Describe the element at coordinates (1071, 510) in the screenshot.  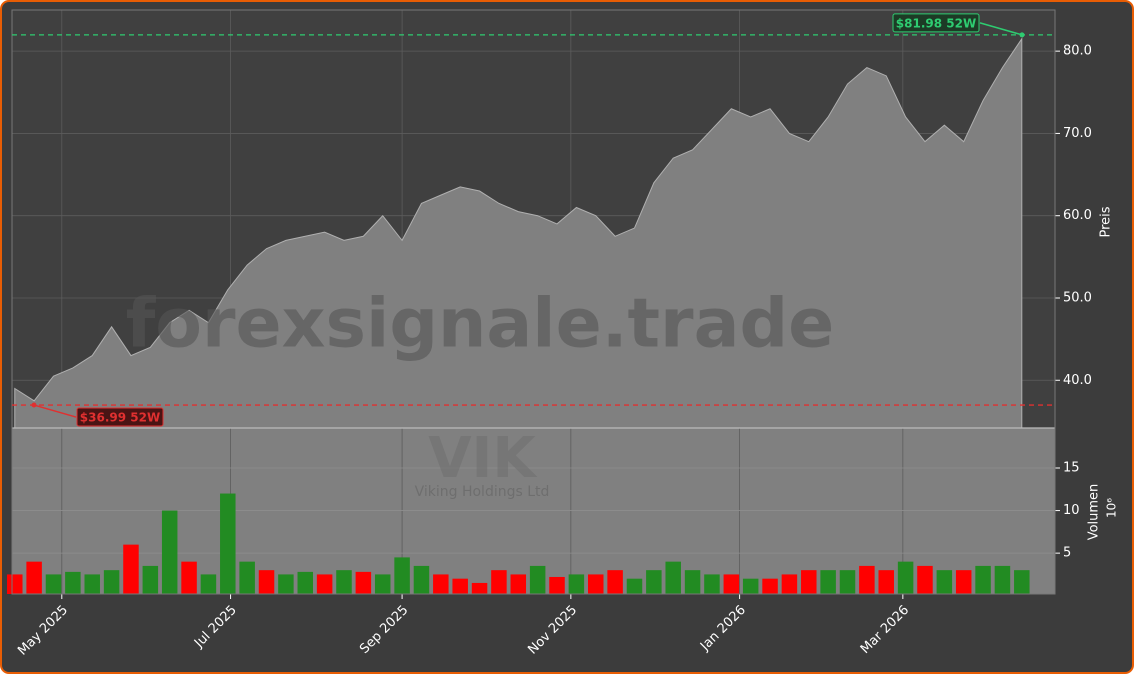
I see `y2-tick-label: 10` at that location.